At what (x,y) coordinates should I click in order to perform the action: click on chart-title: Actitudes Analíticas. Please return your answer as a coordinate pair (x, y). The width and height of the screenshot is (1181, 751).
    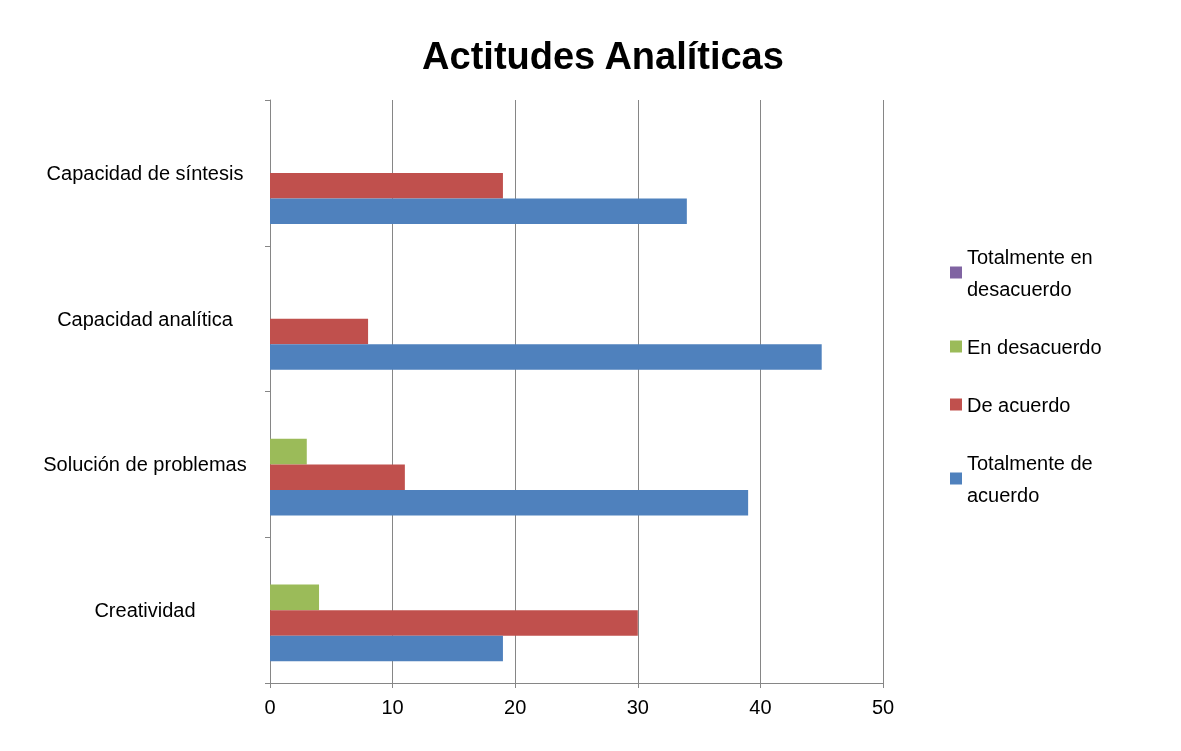
    Looking at the image, I should click on (603, 56).